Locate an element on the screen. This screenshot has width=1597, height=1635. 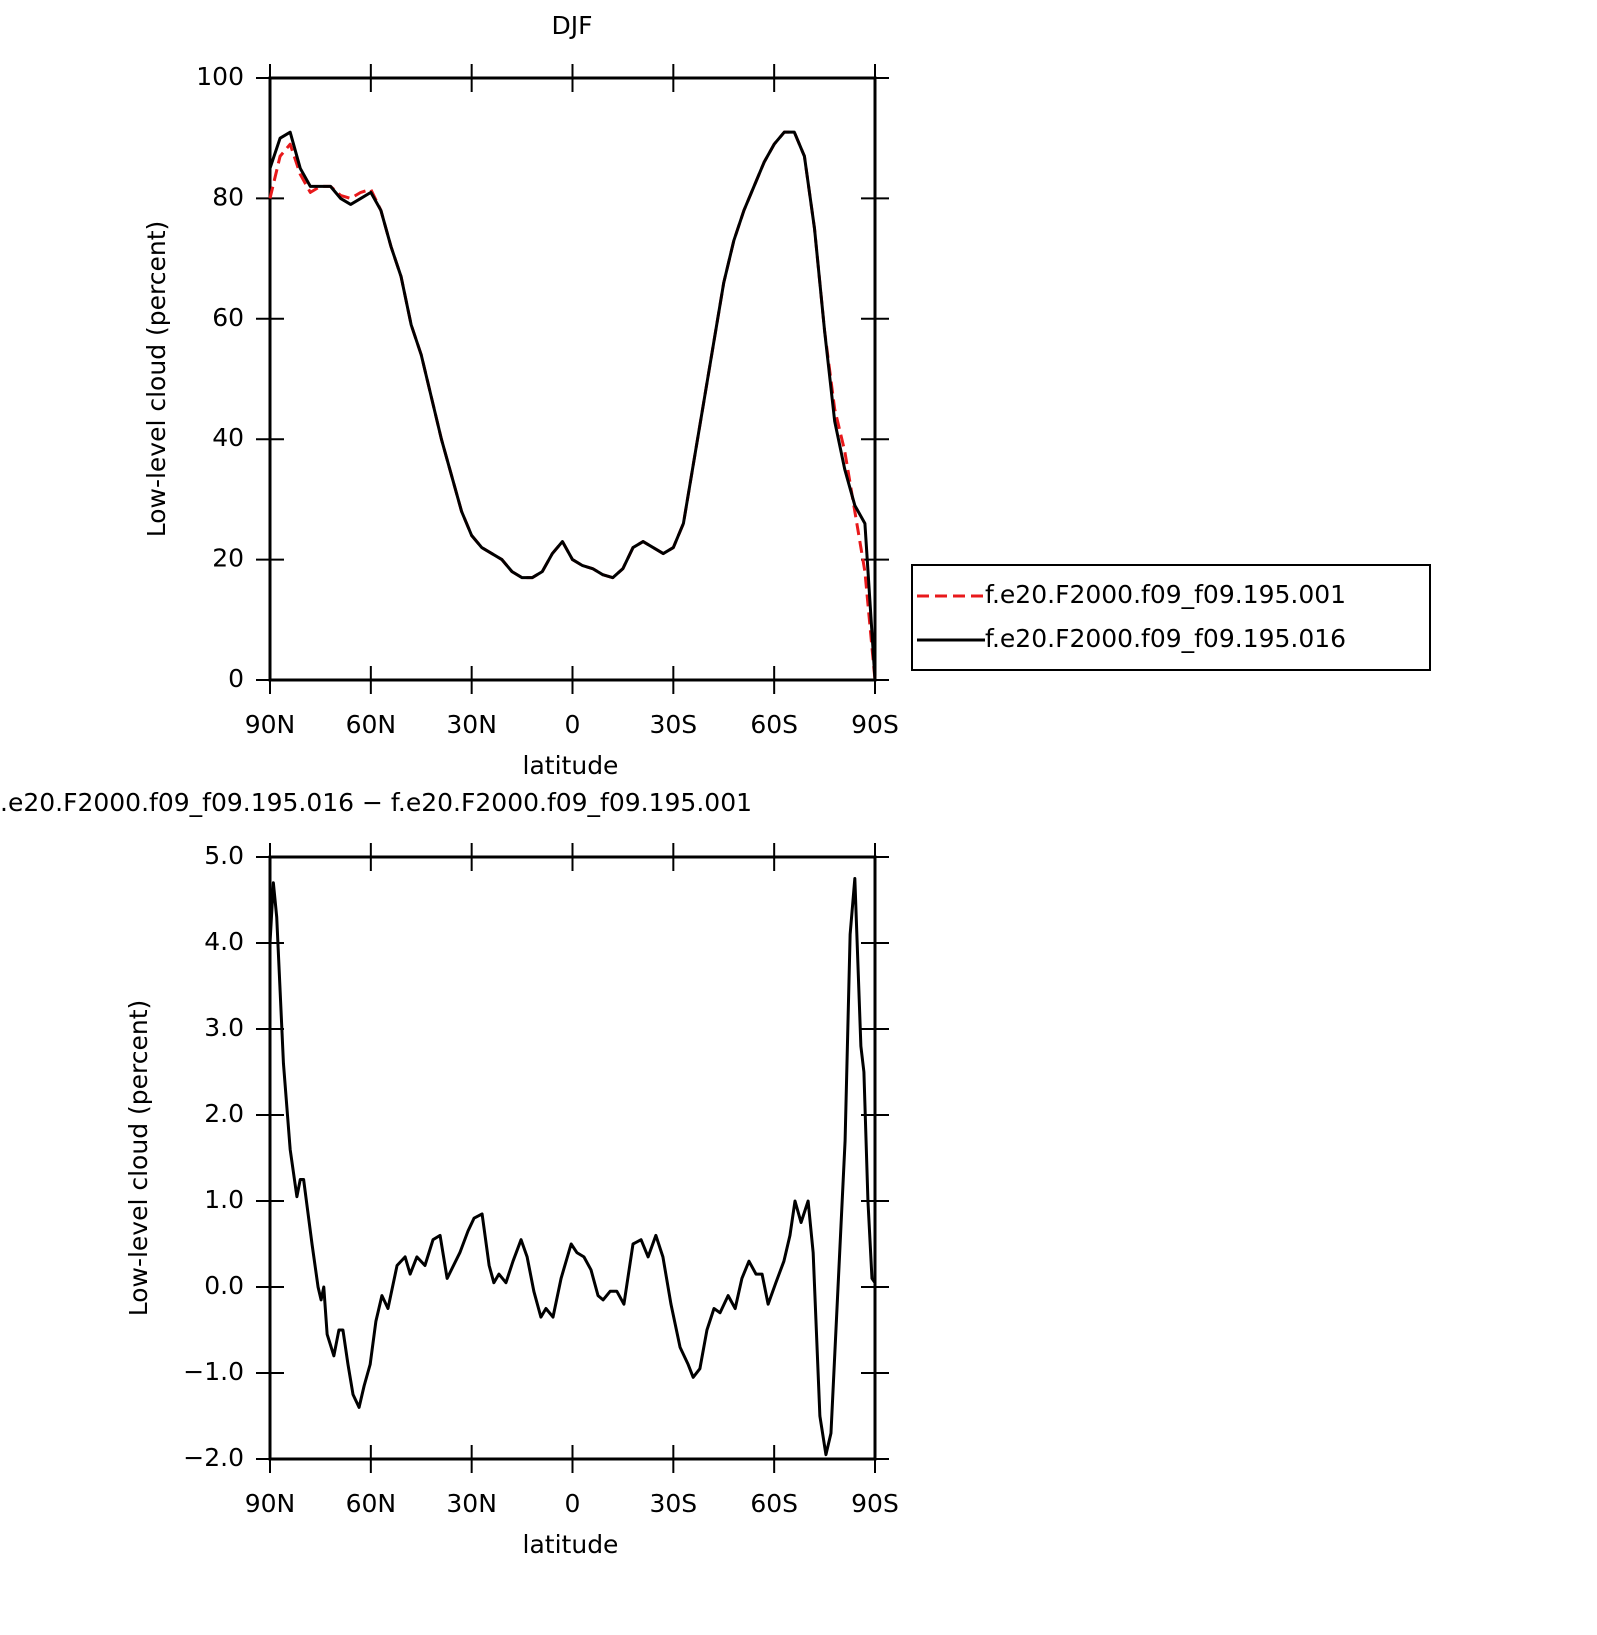
y-tick-label: −2.0 is located at coordinates (213, 1457).